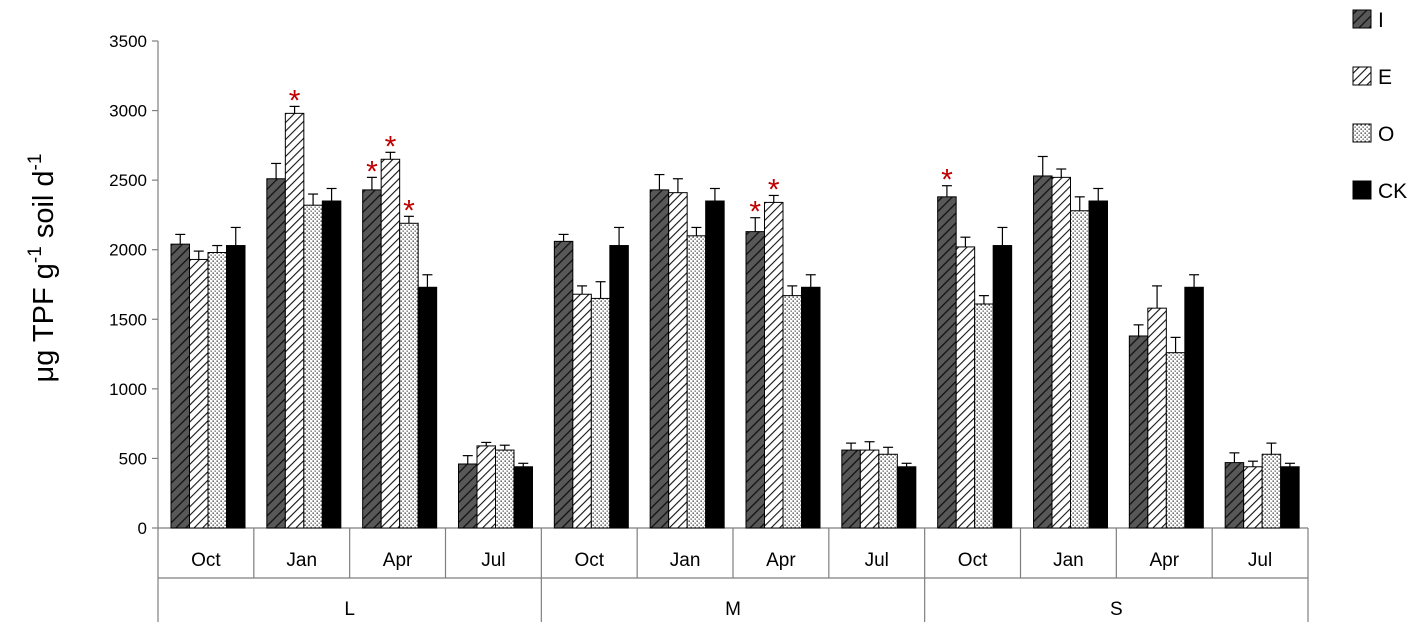  I want to click on y-tick-label: 1000, so click(128, 389).